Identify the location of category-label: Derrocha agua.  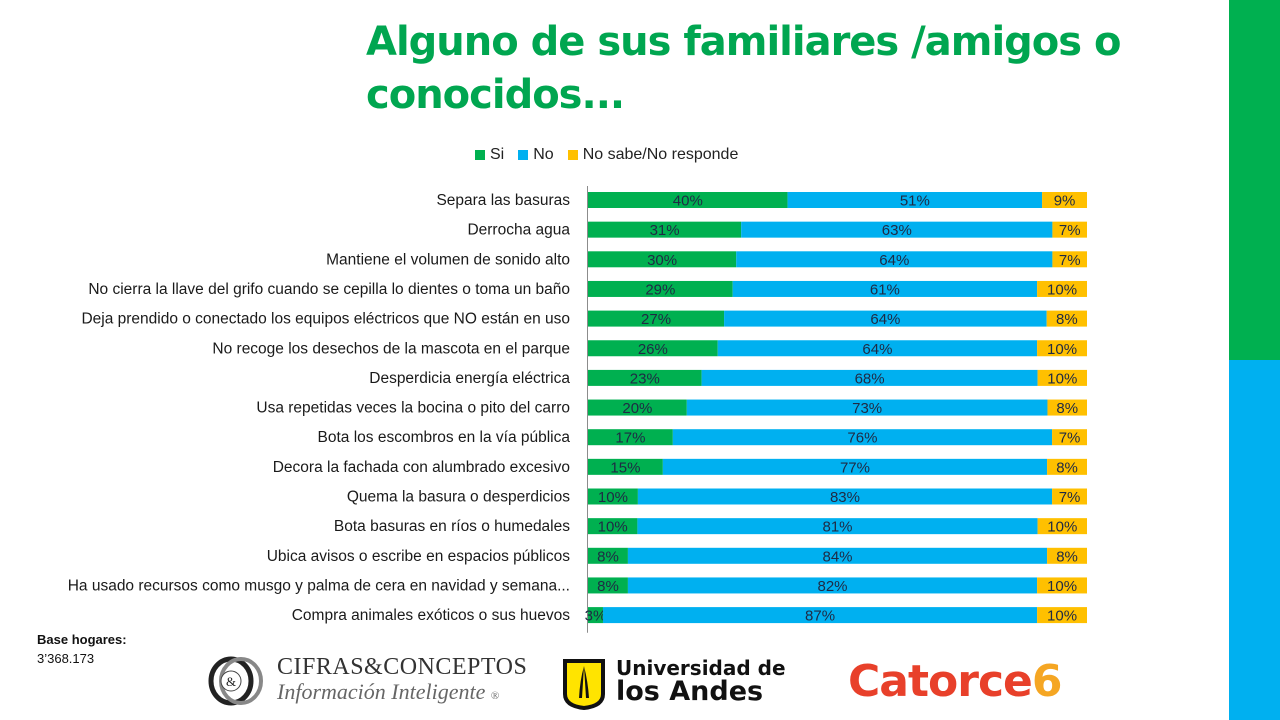
(518, 230).